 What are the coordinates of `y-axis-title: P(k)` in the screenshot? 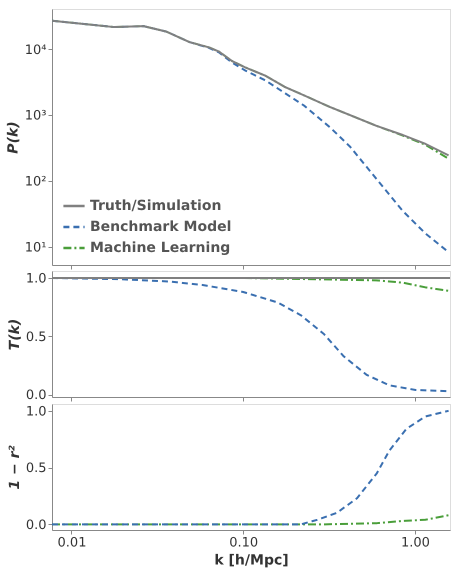 It's located at (14, 137).